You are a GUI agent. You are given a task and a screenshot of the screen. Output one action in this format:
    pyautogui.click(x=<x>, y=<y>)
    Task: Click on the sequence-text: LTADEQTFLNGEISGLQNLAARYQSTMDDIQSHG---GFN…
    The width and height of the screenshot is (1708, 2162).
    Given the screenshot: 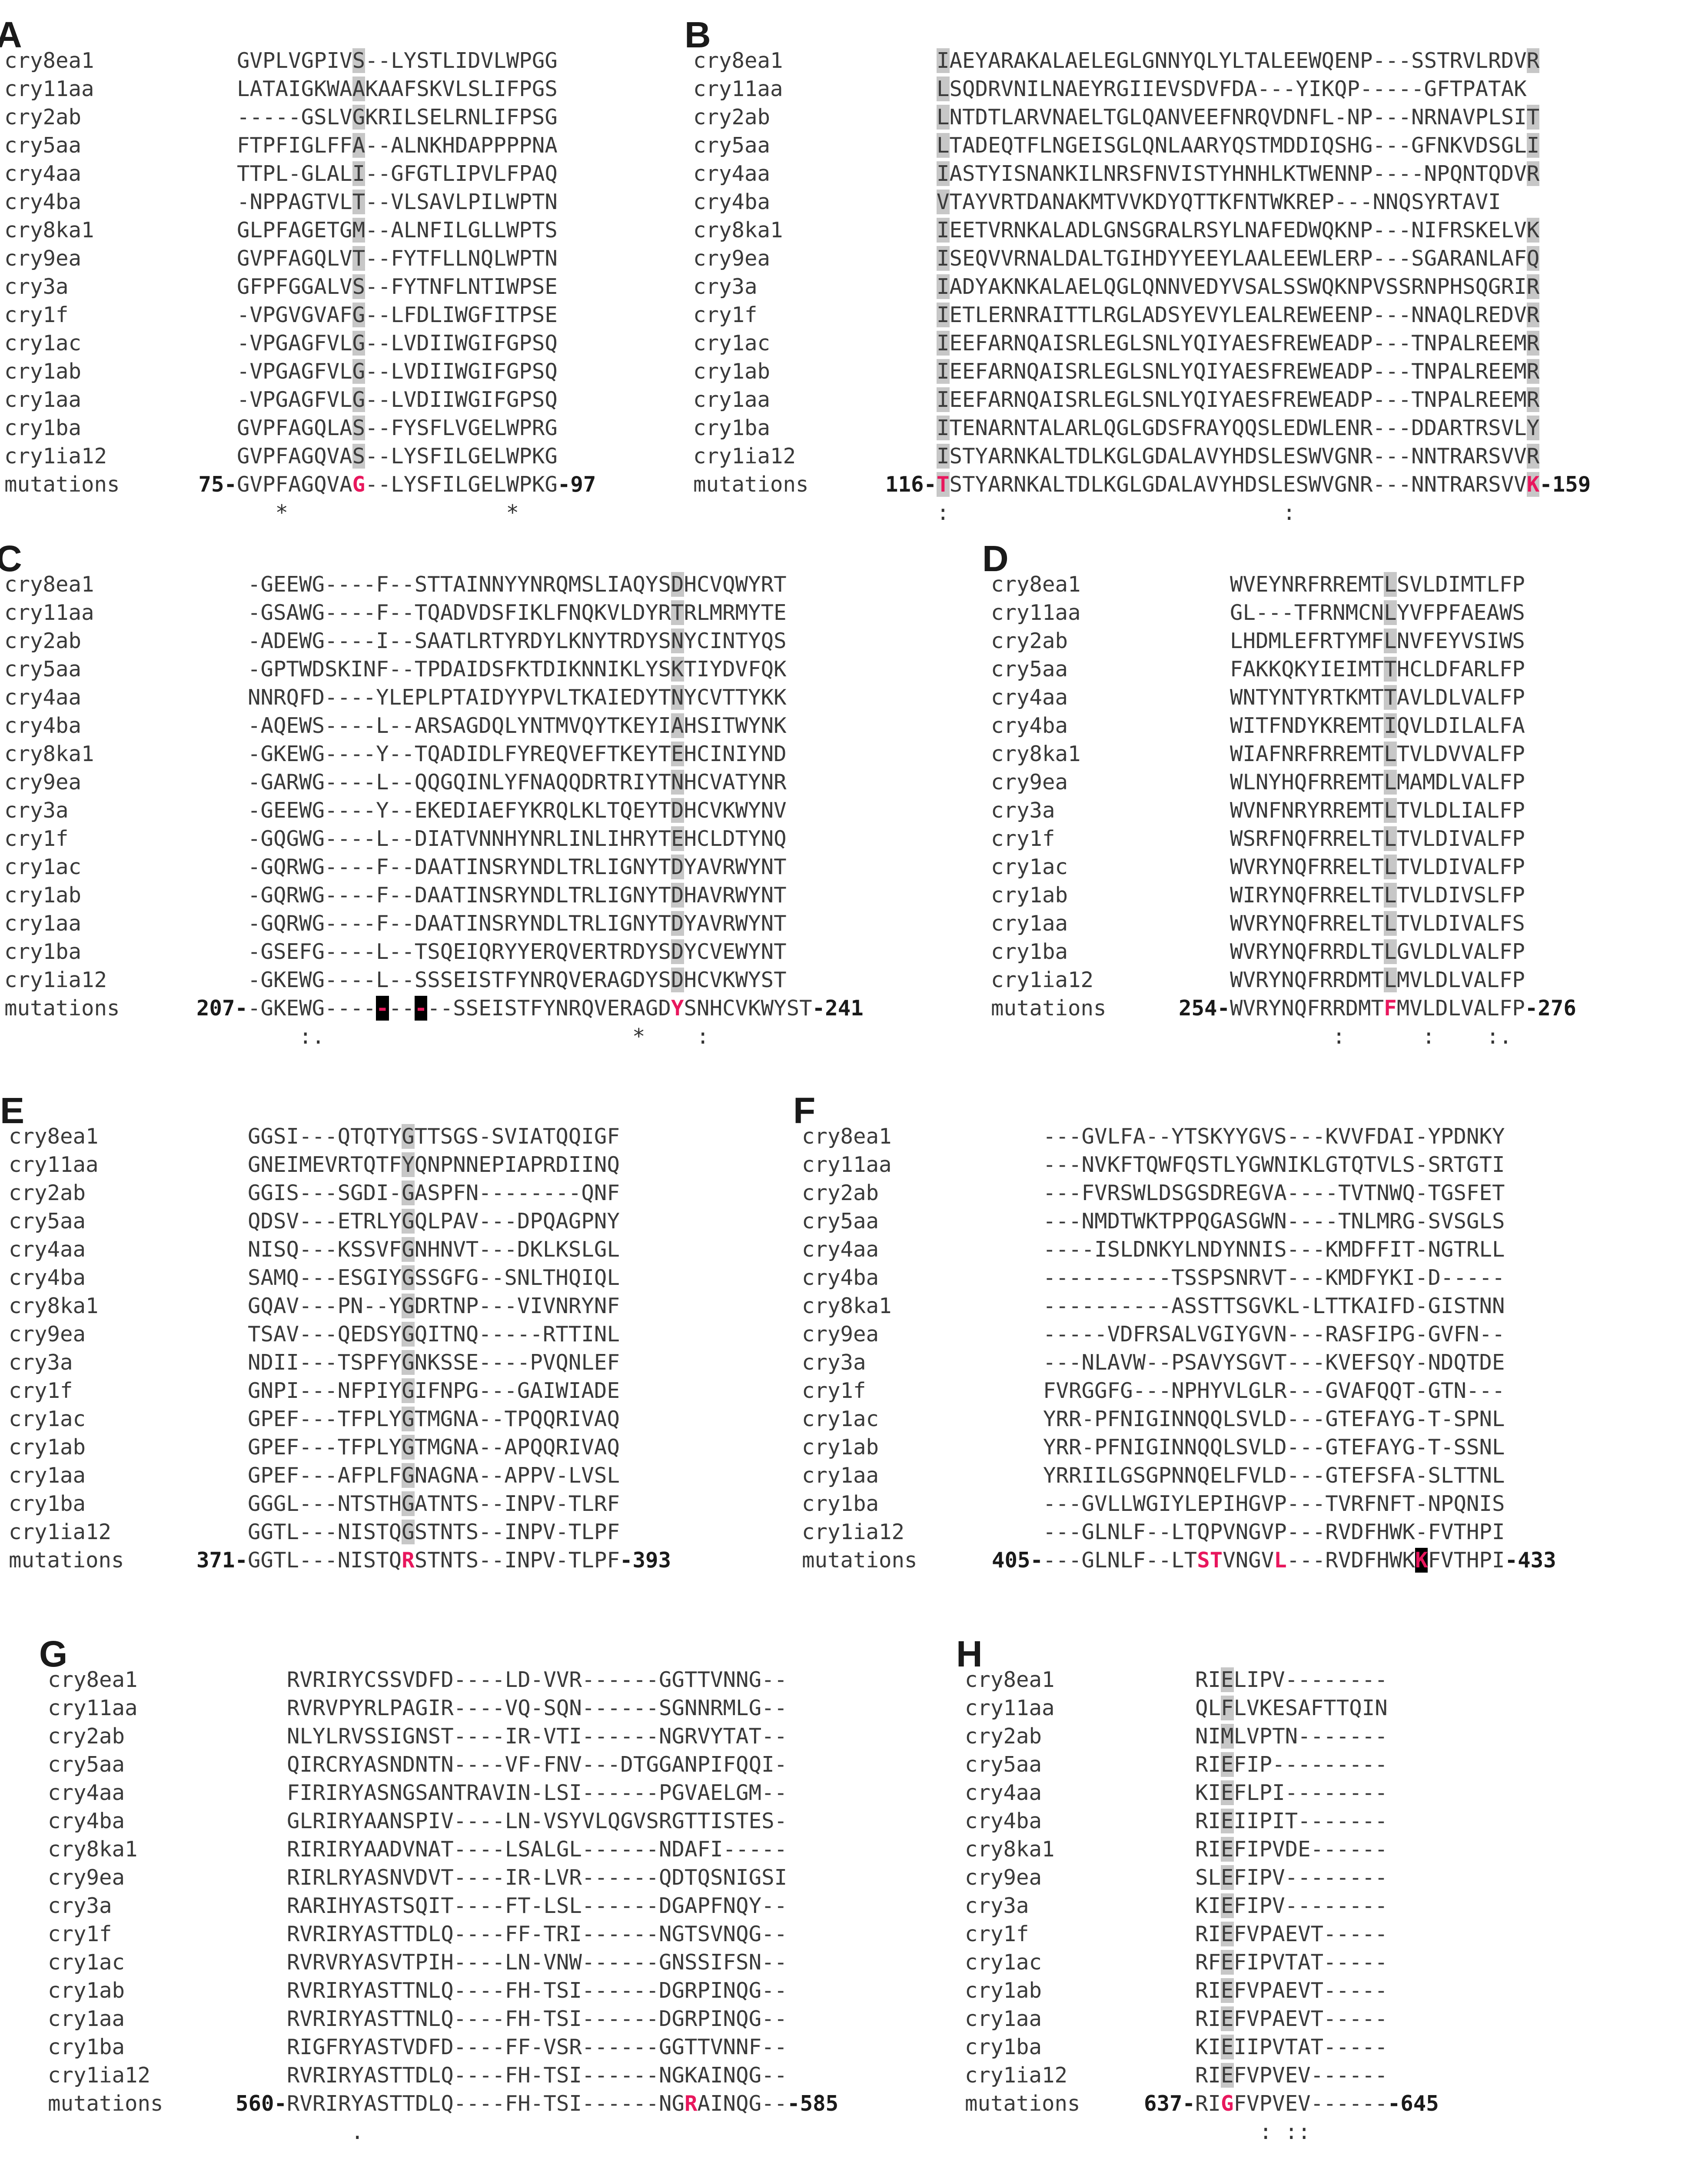 What is the action you would take?
    pyautogui.click(x=1238, y=146)
    